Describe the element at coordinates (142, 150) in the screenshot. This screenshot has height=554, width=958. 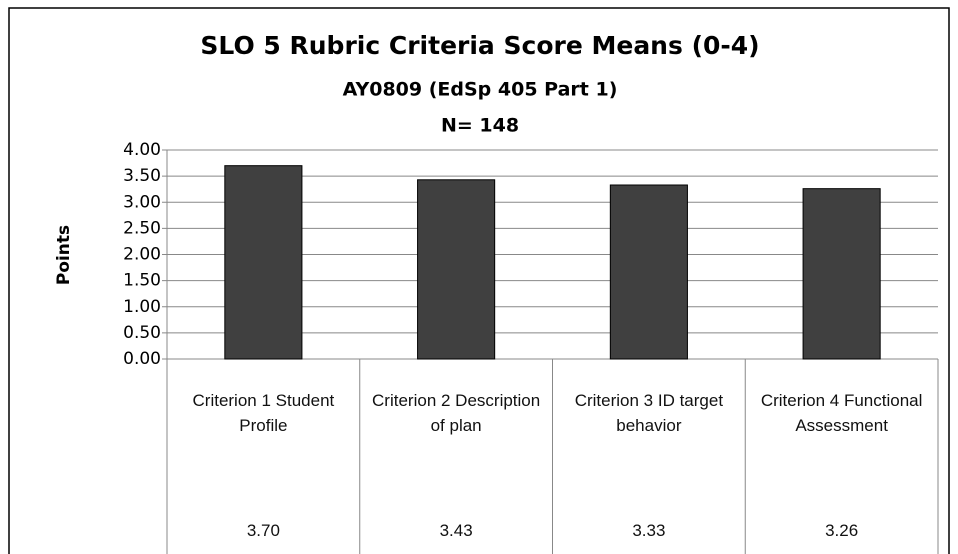
I see `y-tick-label: 4.00` at that location.